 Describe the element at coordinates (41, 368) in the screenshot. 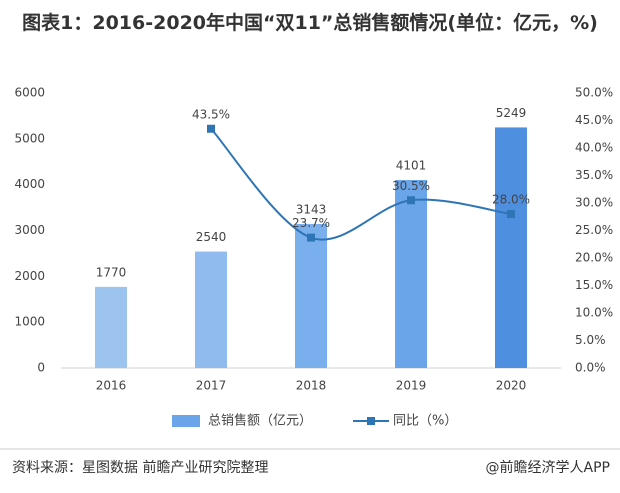

I see `y-tick-label: 0` at that location.